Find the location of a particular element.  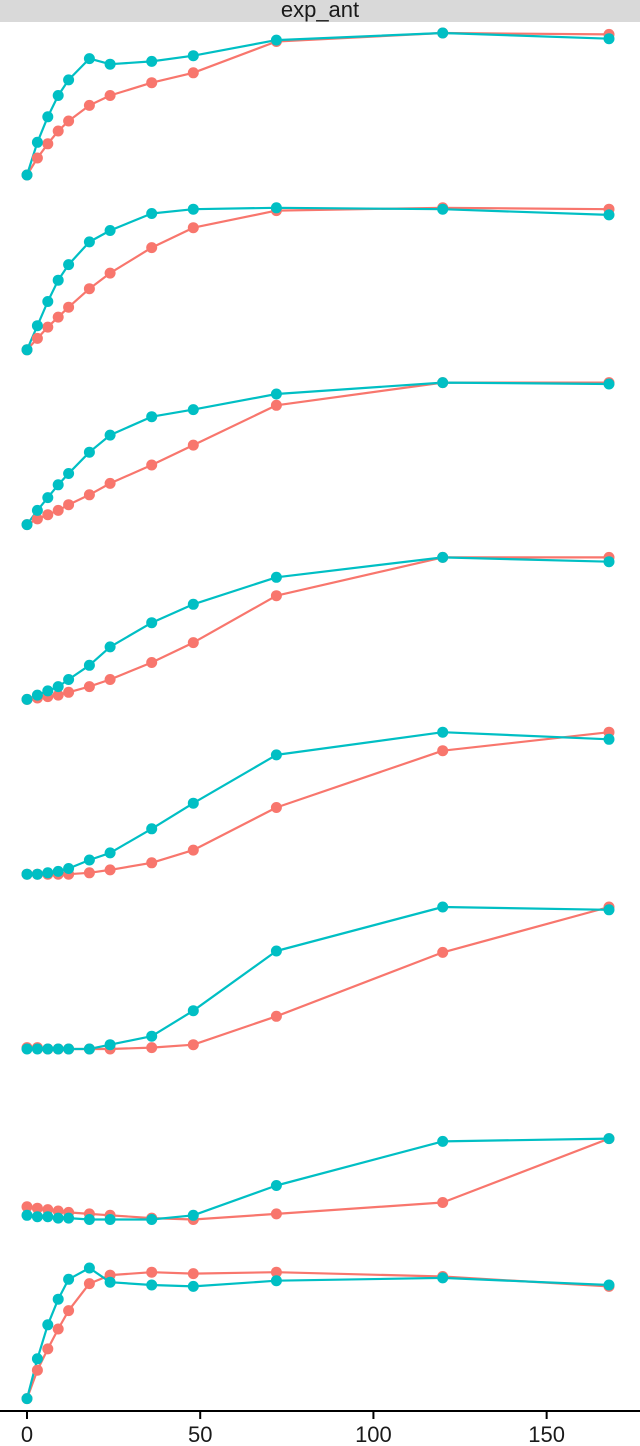

facet-label: exp_ant is located at coordinates (320, 11).